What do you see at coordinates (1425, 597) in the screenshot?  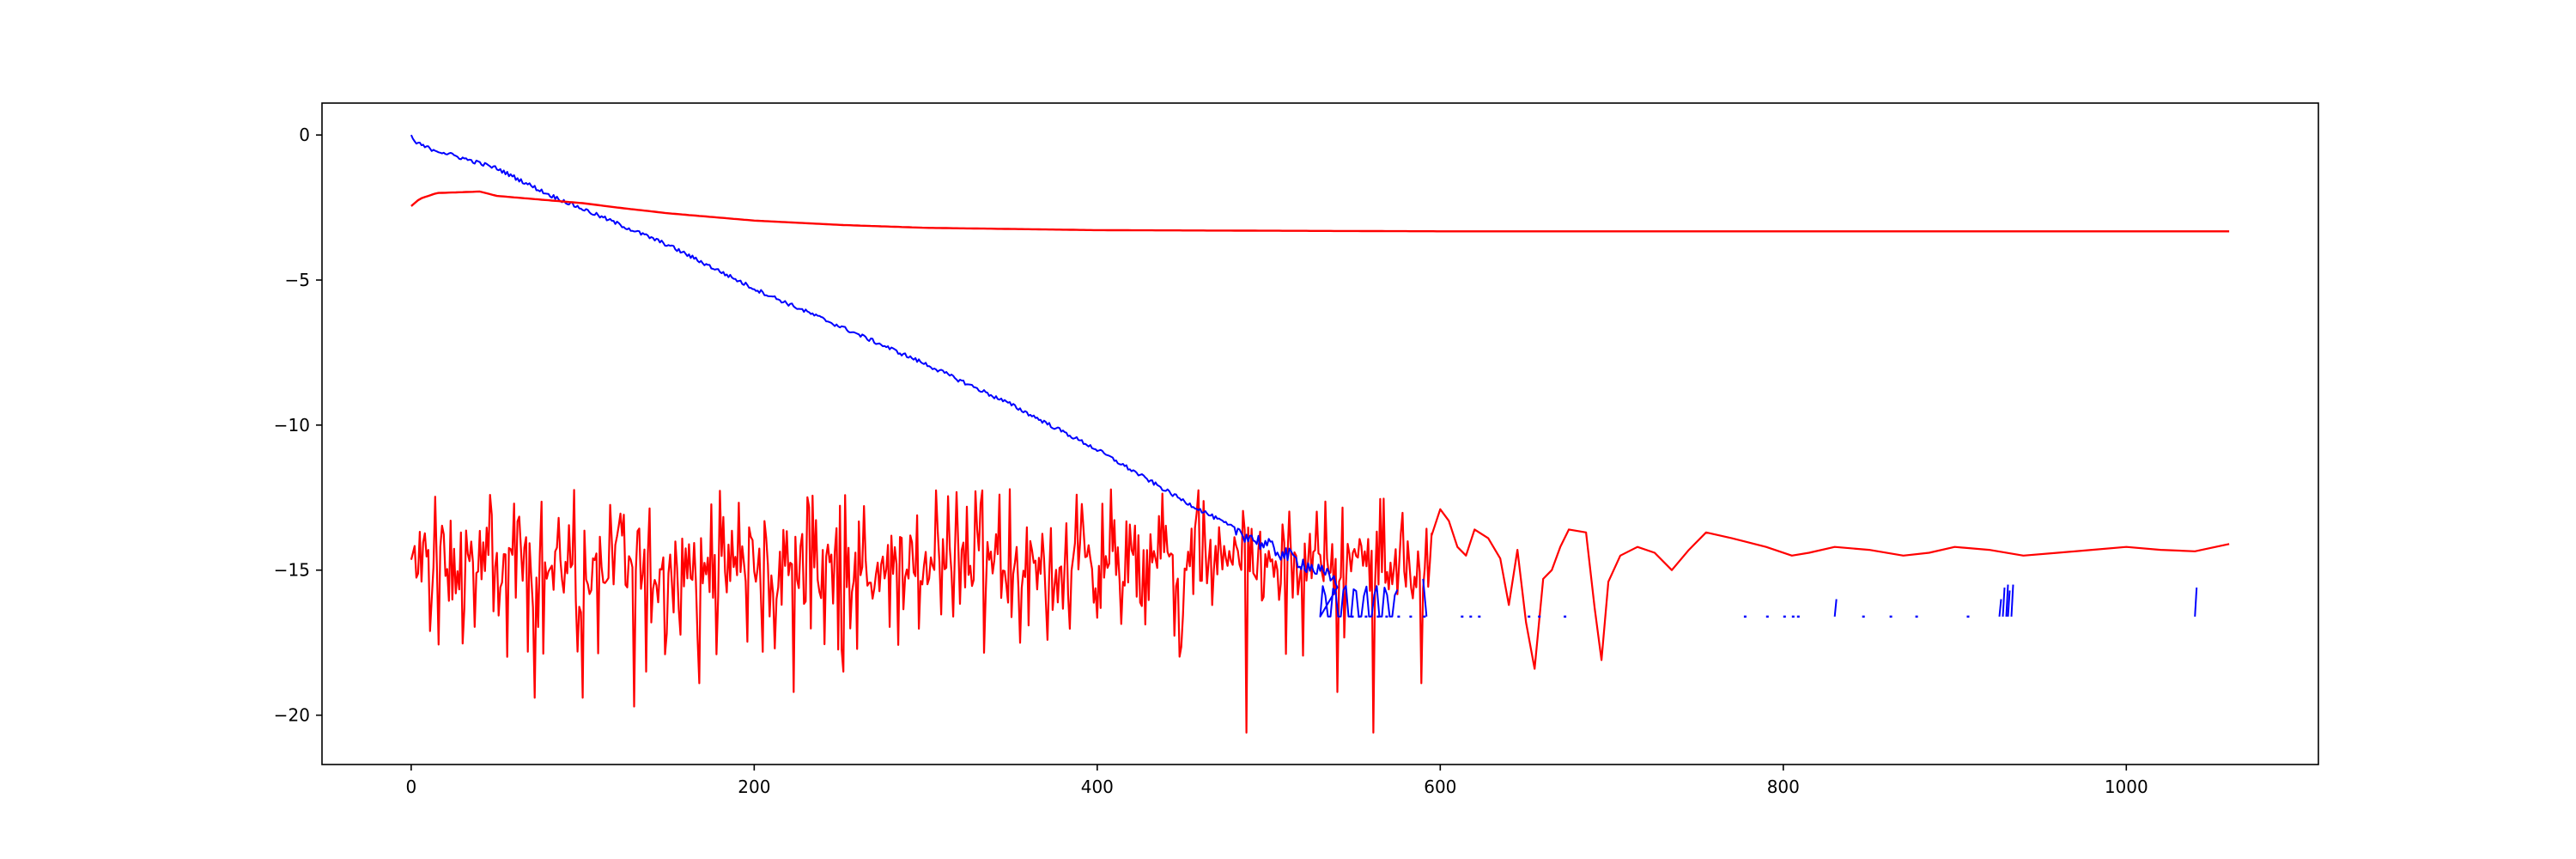 I see `series-blue-segment` at bounding box center [1425, 597].